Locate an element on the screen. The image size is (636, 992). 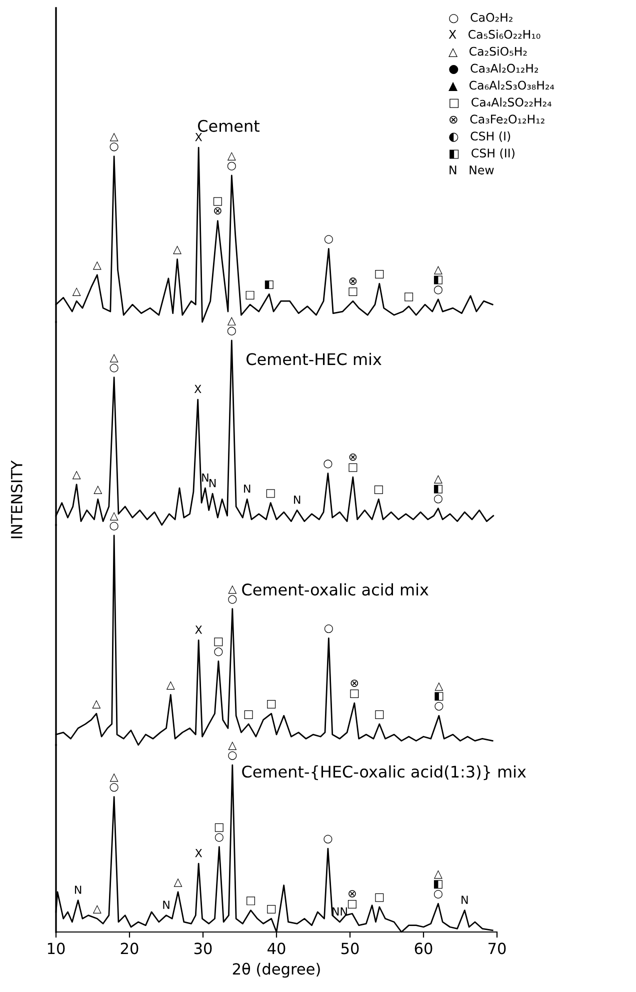
annotation: N New is located at coordinates (472, 170).